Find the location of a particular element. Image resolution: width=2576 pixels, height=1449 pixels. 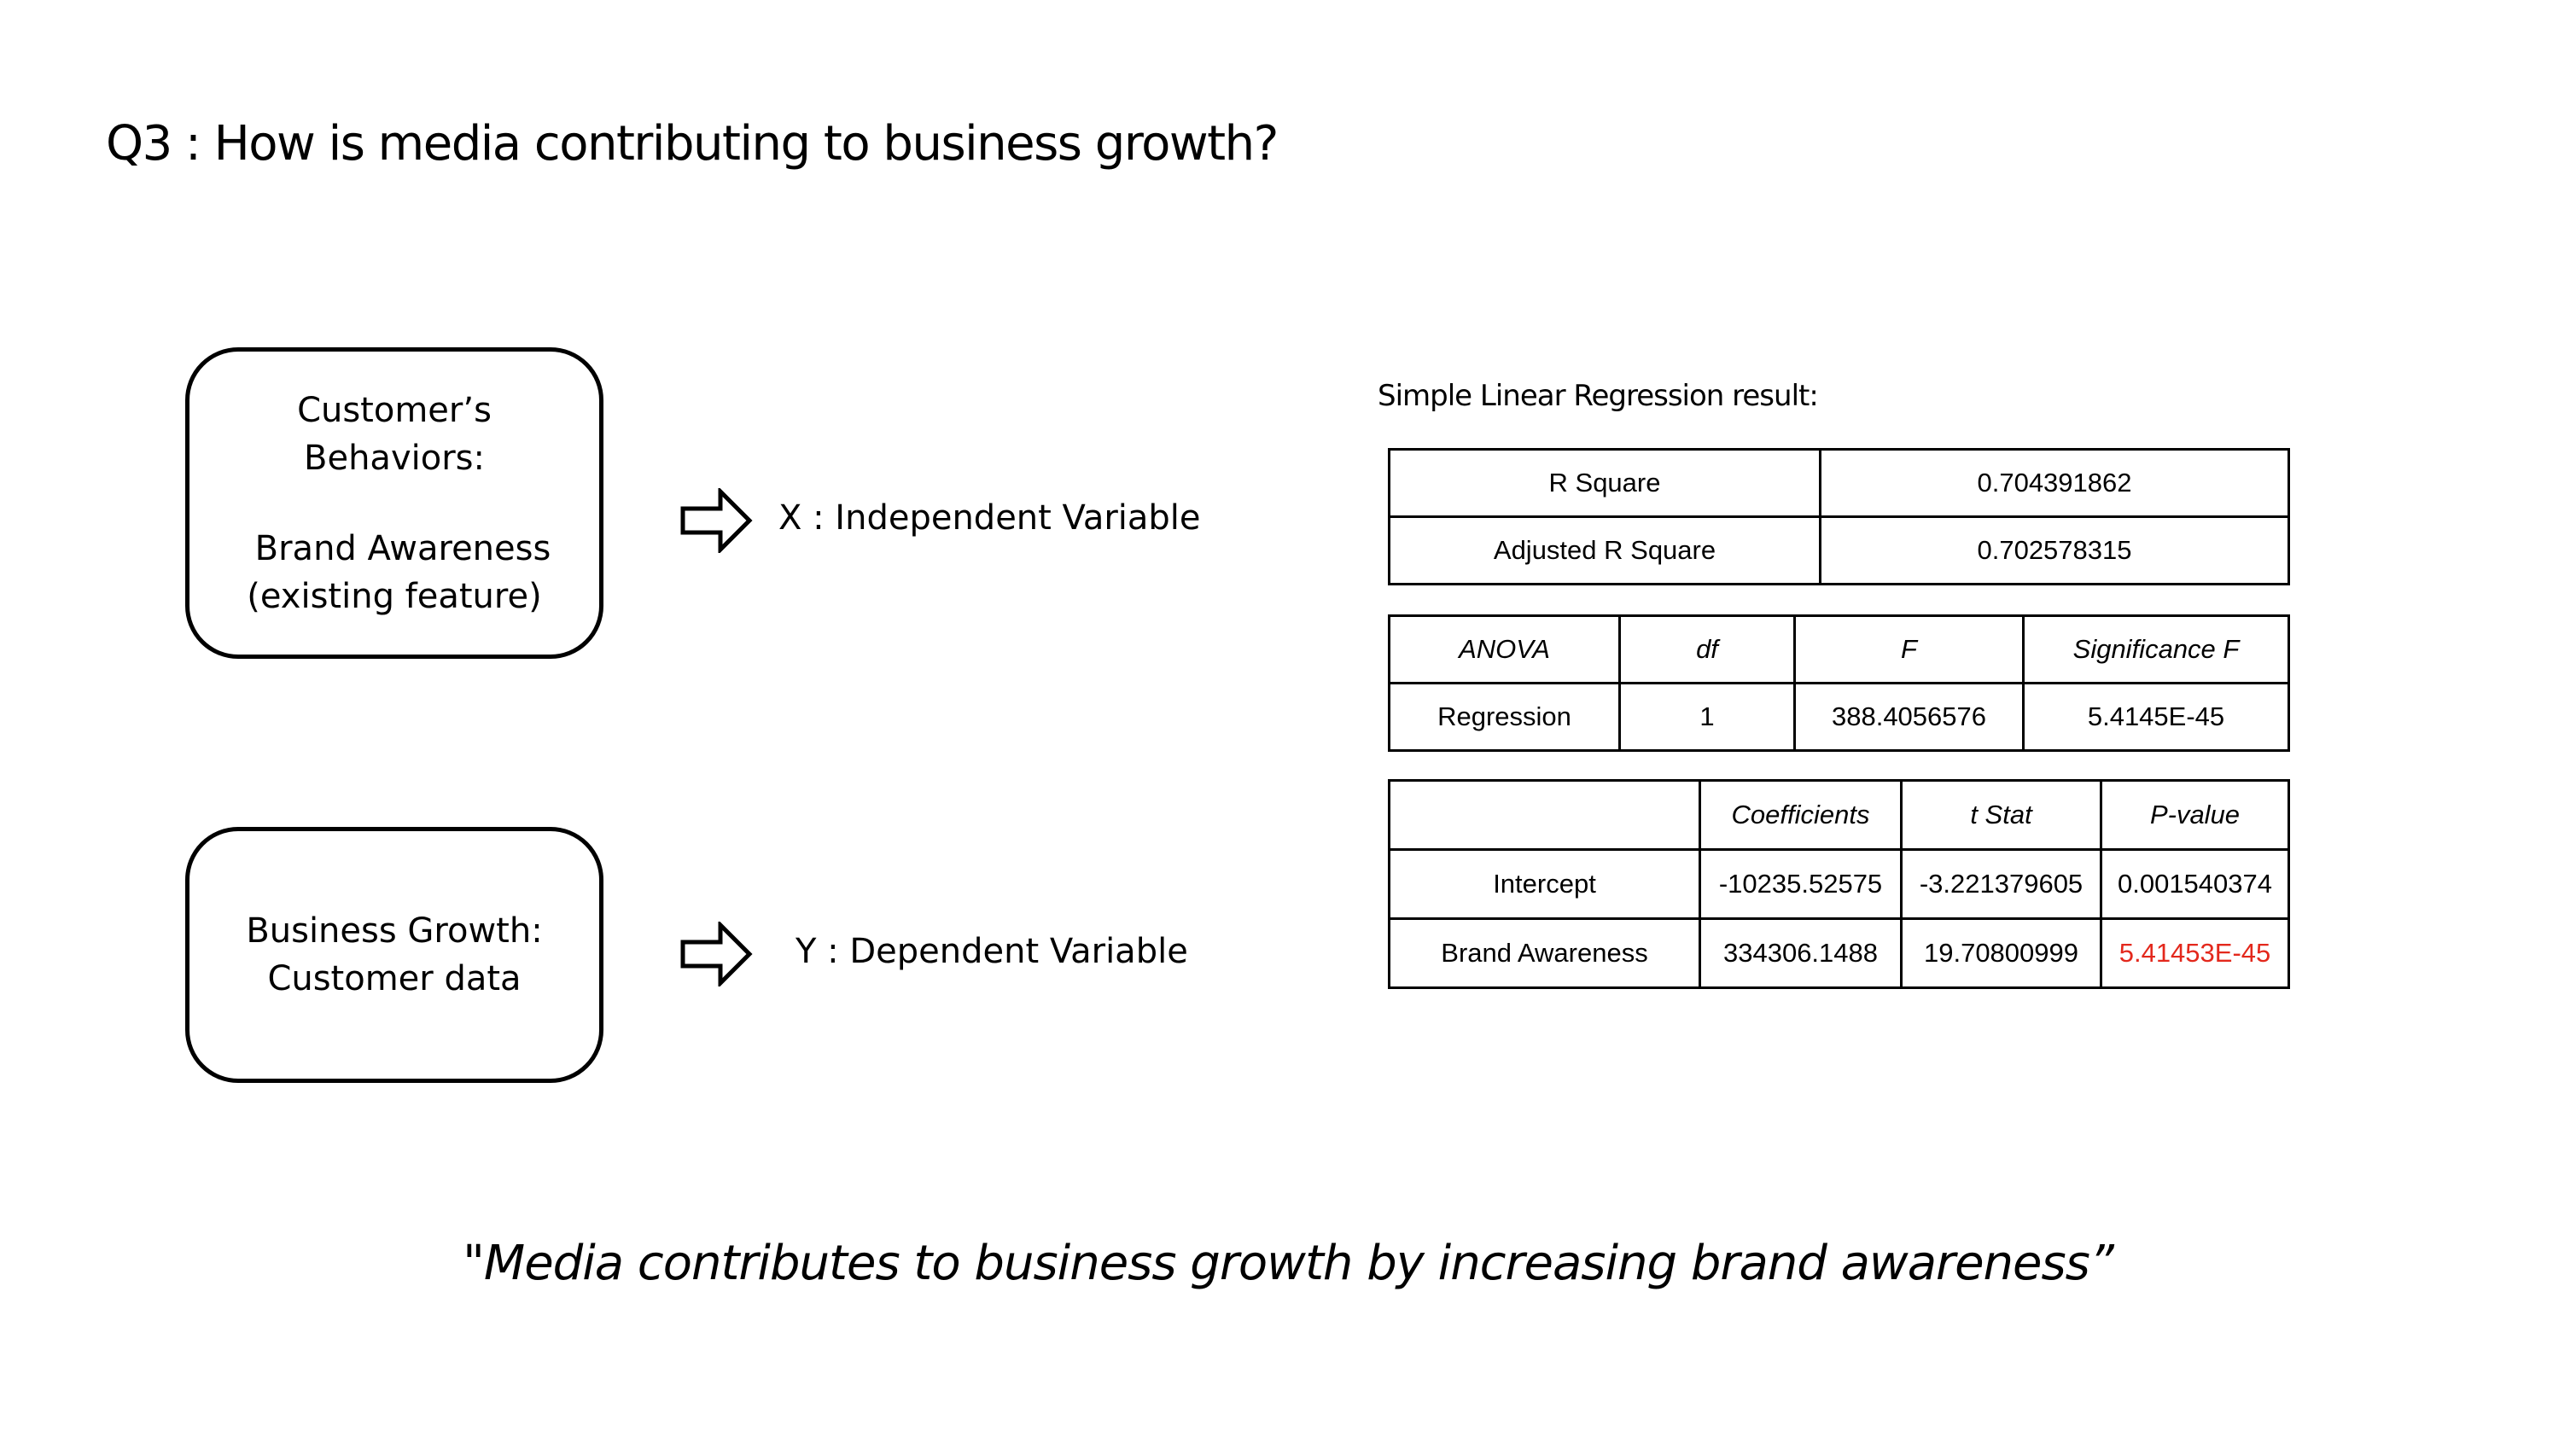

box-x-line4: (existing feature) is located at coordinates (394, 596).